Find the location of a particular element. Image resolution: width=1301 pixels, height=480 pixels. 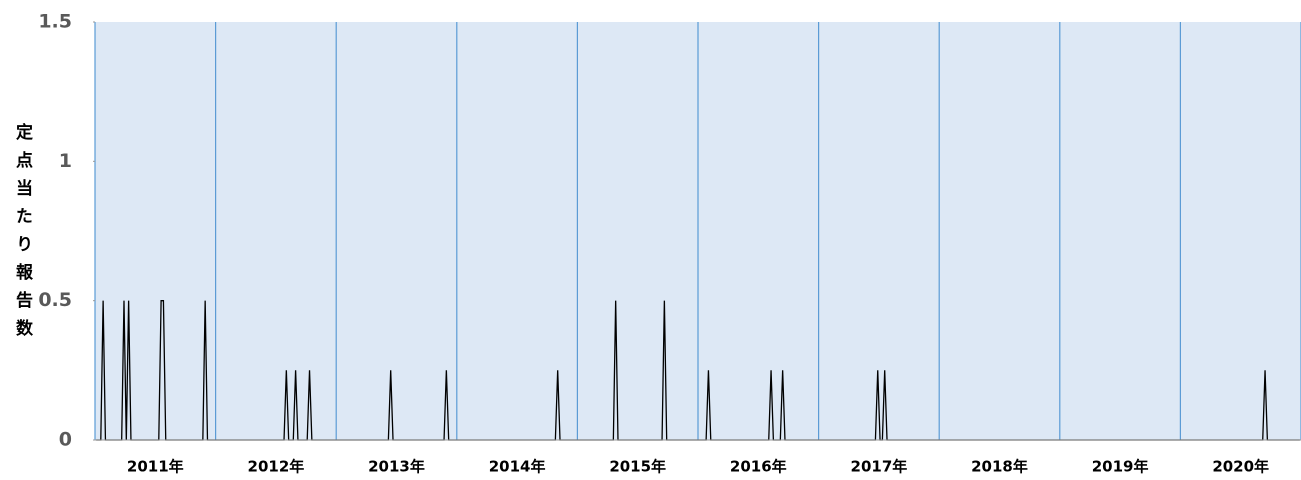

y-tick-label: 0.5 is located at coordinates (55, 300).